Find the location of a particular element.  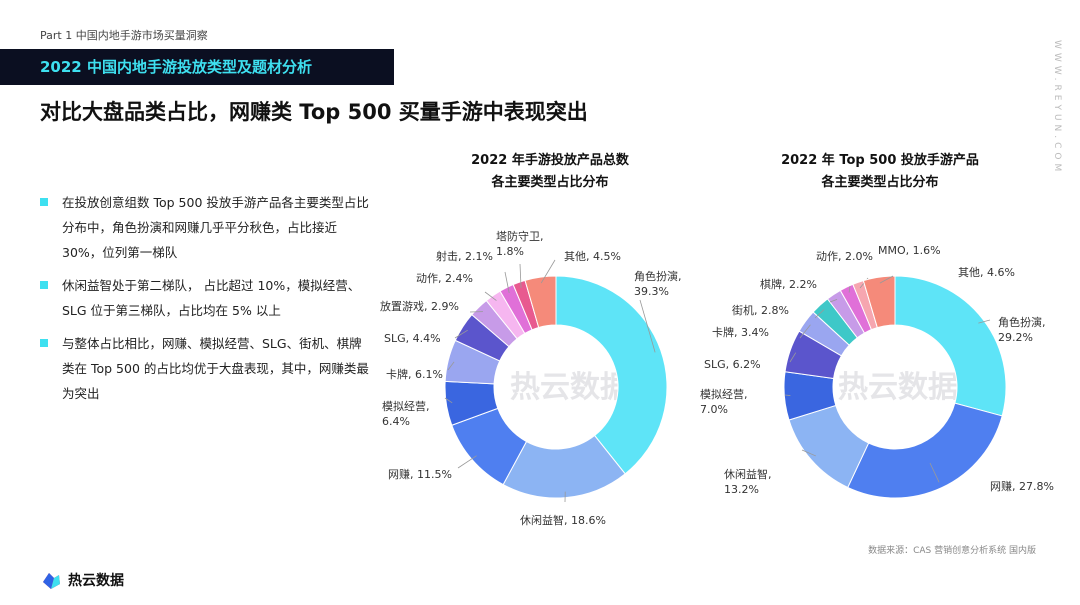

slice-label: 射击, 2.1% is located at coordinates (464, 256).